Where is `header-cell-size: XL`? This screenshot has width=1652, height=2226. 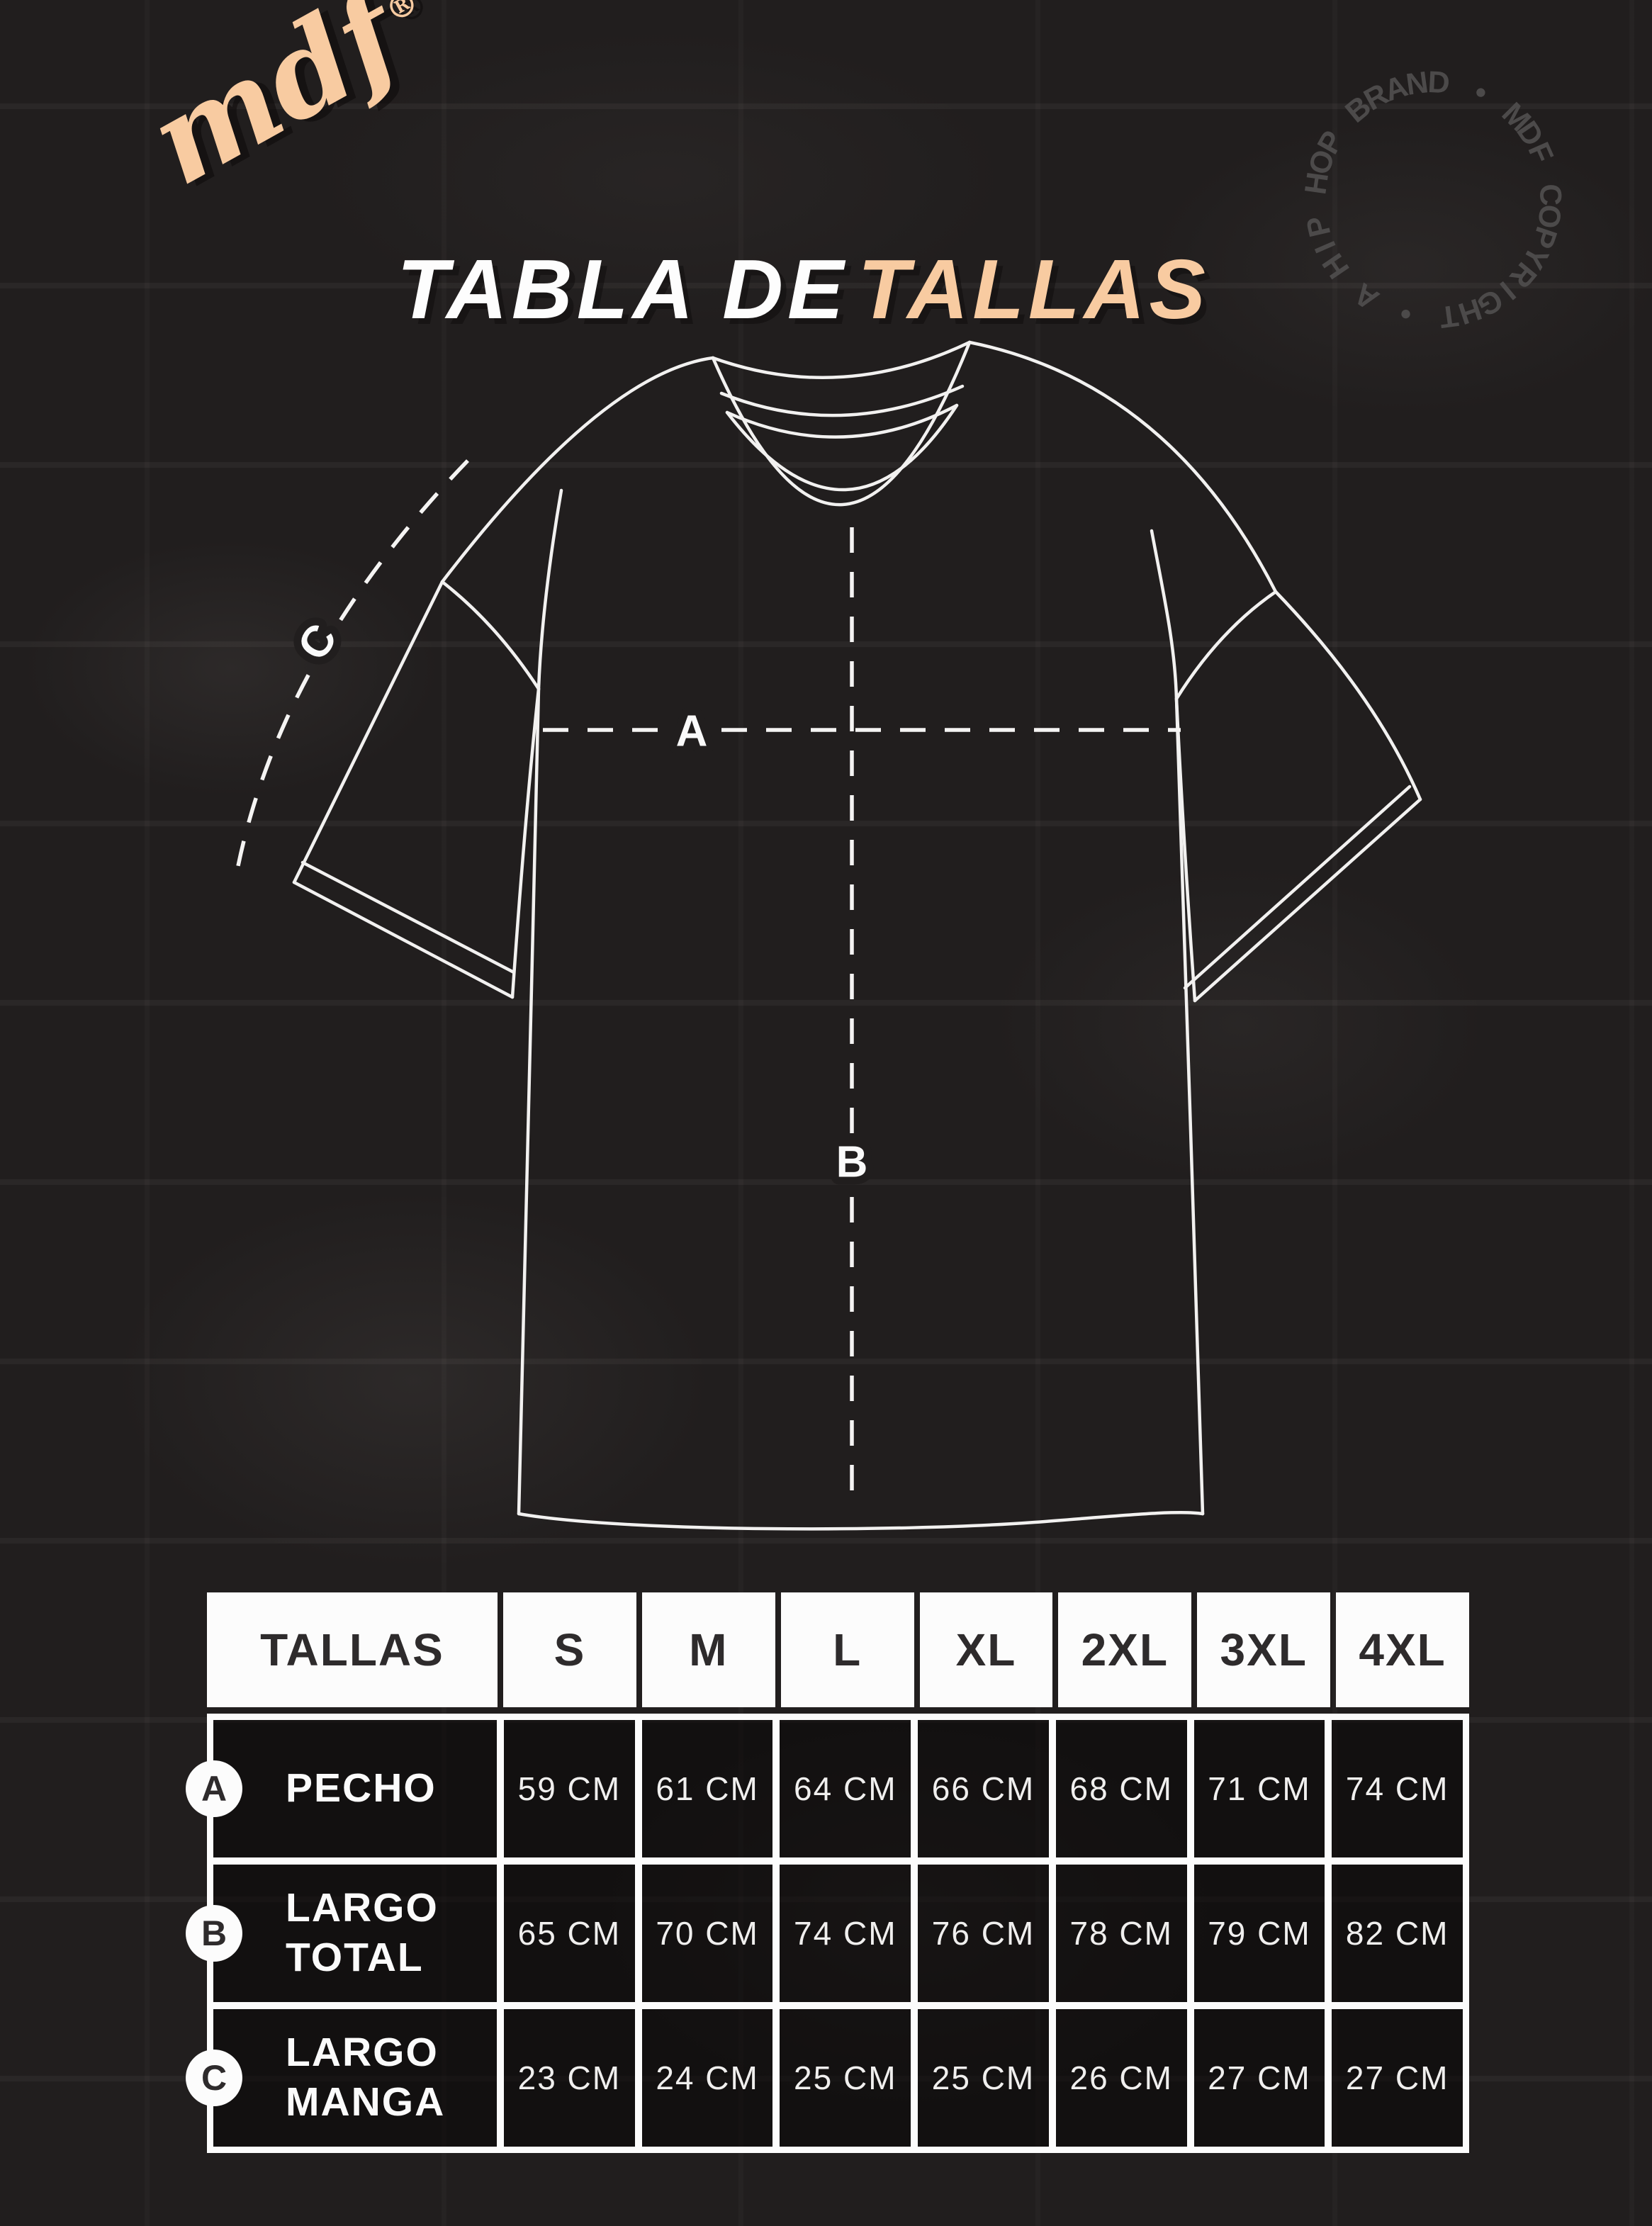
header-cell-size: XL is located at coordinates (986, 1649).